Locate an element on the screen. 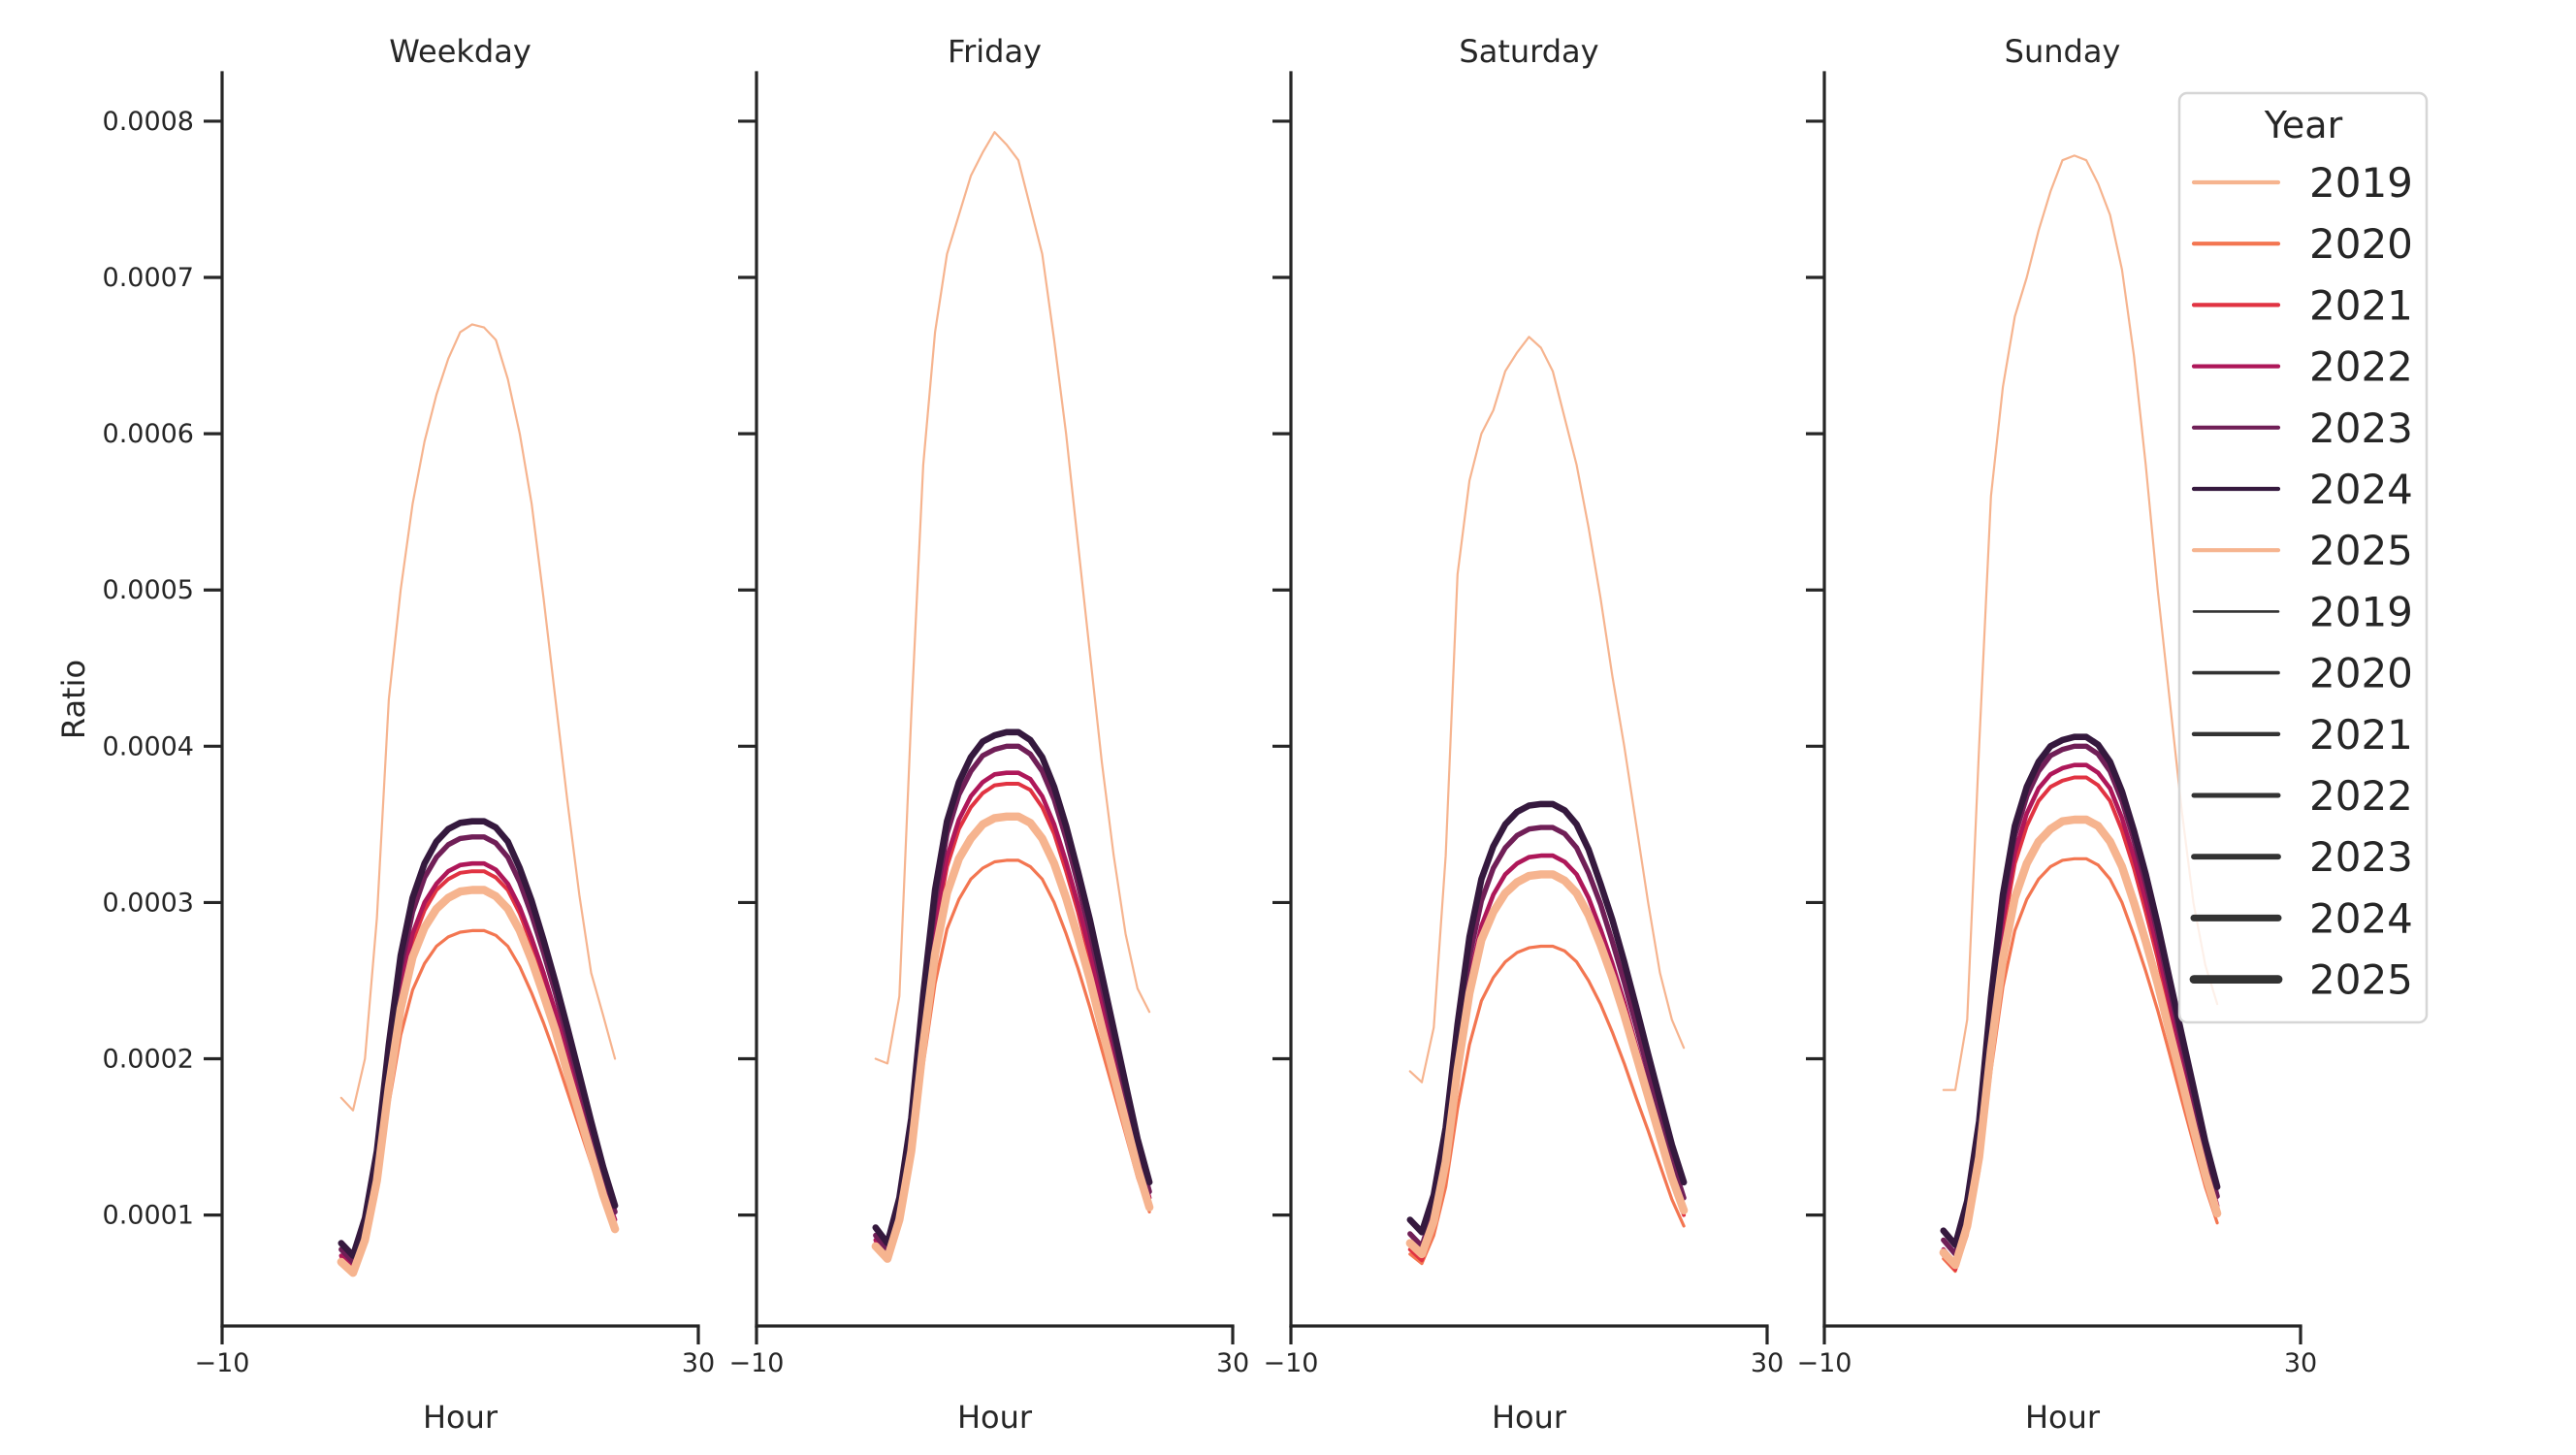 The image size is (2576, 1455). y-axis-label: Ratio is located at coordinates (73, 699).